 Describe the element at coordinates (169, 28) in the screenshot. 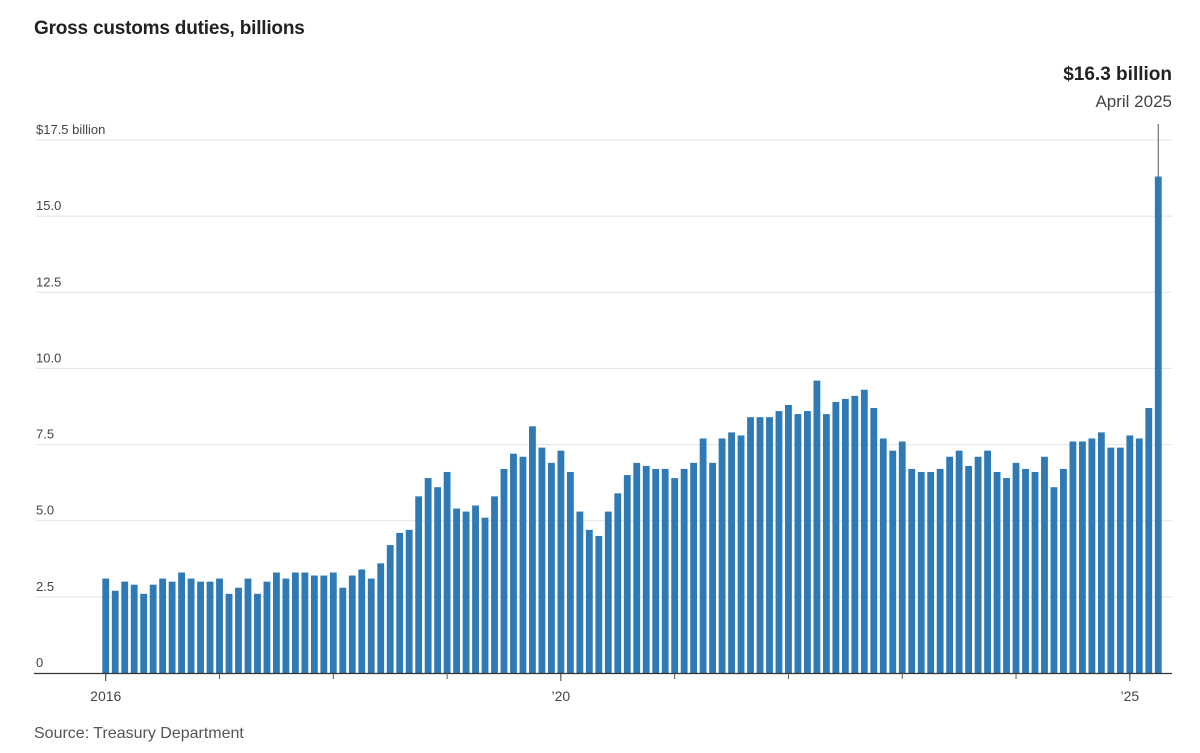

I see `chart-title: Gross customs duties, billions` at that location.